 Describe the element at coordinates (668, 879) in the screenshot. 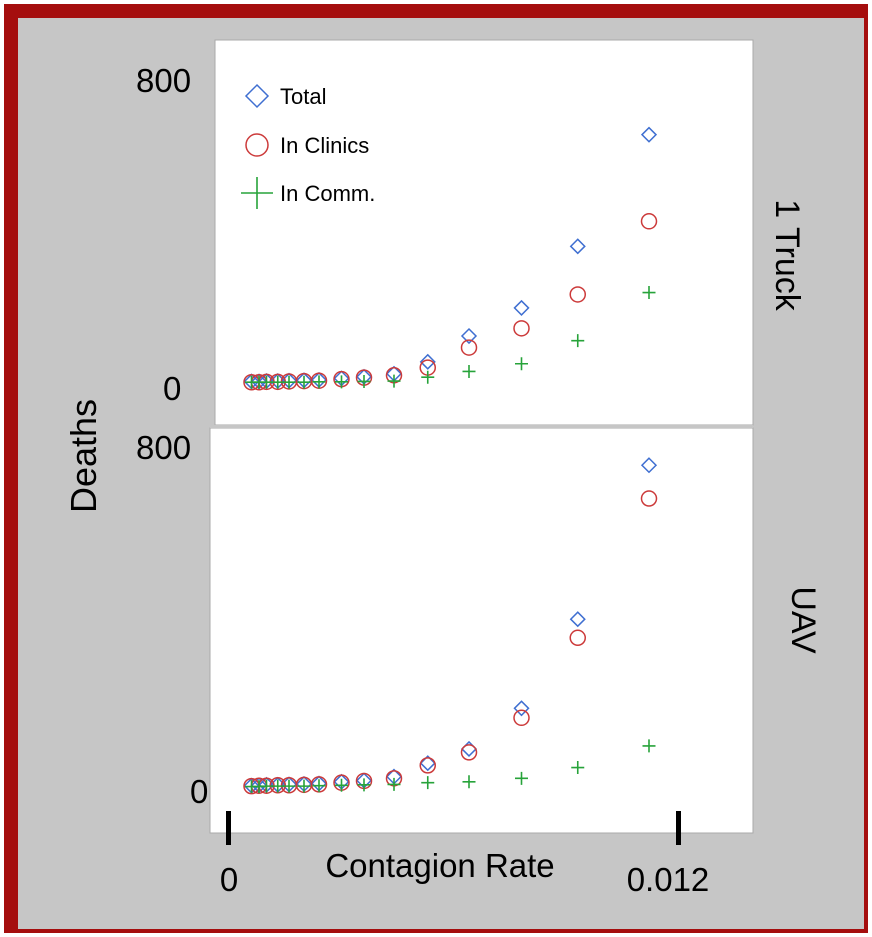

I see `x-tick-label-max: 0.012` at that location.